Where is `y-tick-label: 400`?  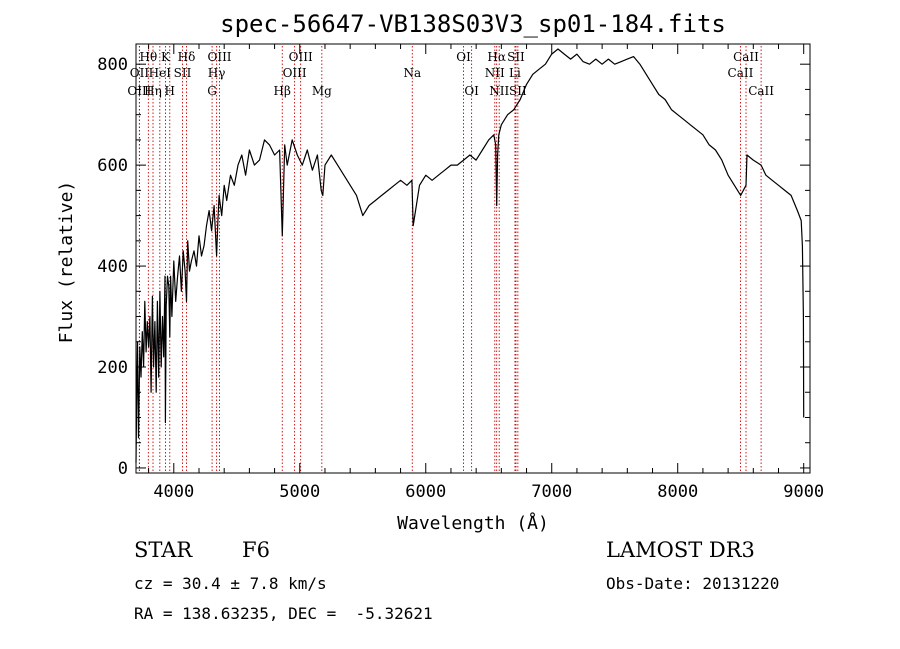 y-tick-label: 400 is located at coordinates (112, 267).